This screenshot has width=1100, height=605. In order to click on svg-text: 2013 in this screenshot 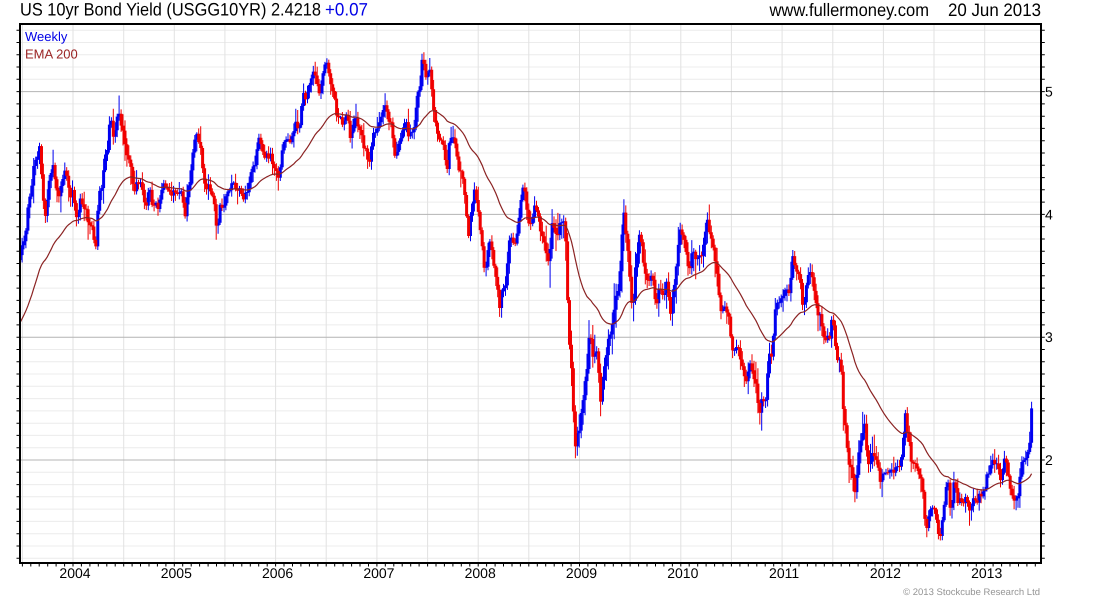, I will do `click(986, 573)`.